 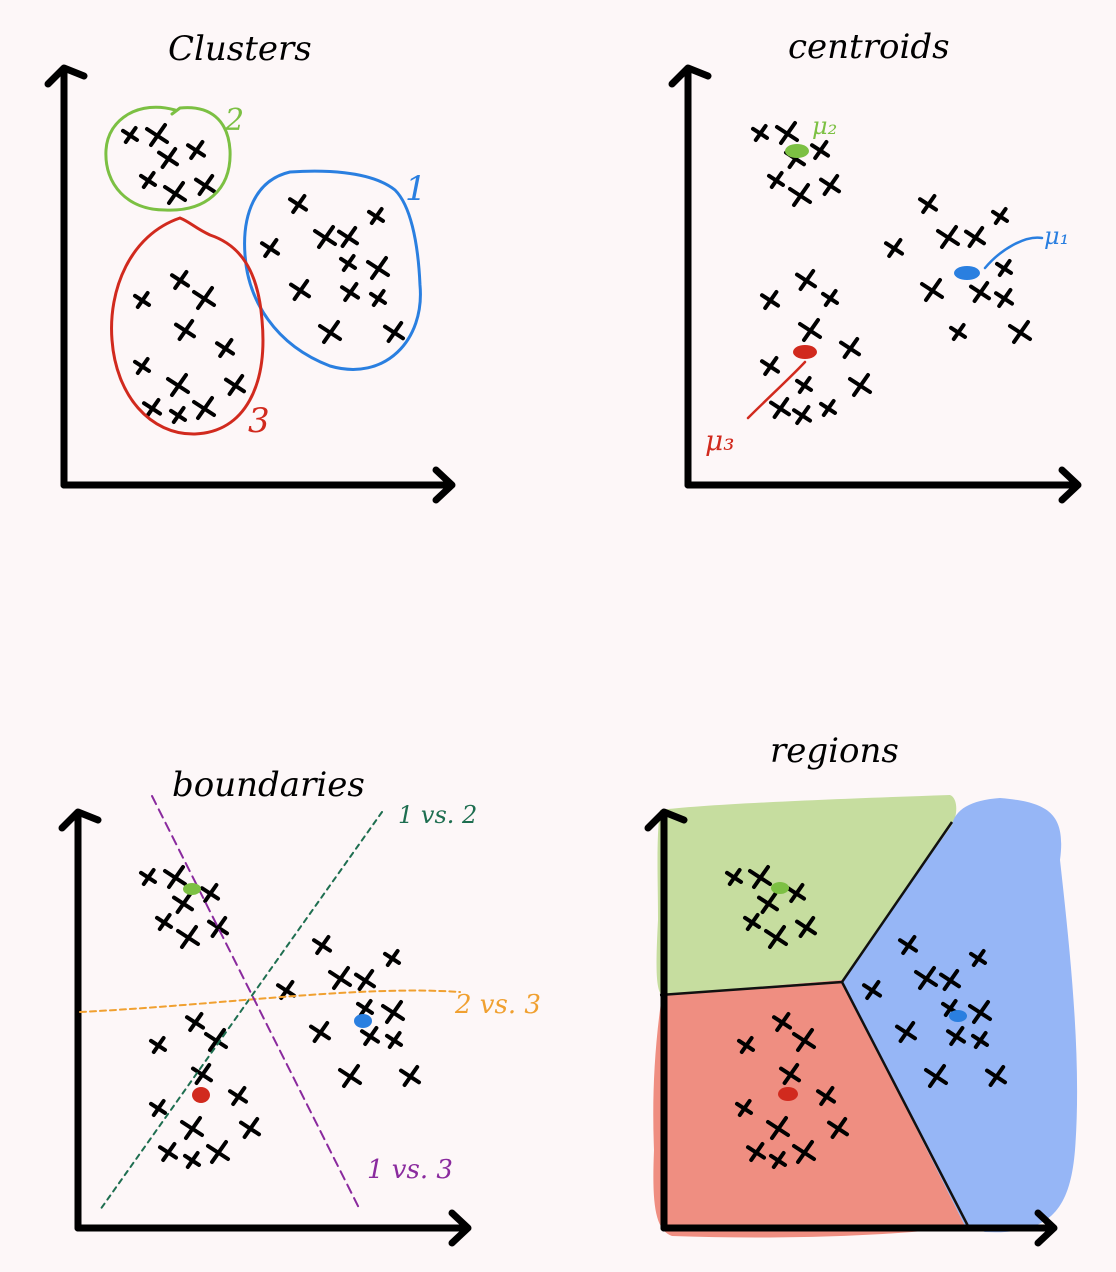 What do you see at coordinates (437, 815) in the screenshot?
I see `boundary-1-vs-2-label: 1 vs. 2` at bounding box center [437, 815].